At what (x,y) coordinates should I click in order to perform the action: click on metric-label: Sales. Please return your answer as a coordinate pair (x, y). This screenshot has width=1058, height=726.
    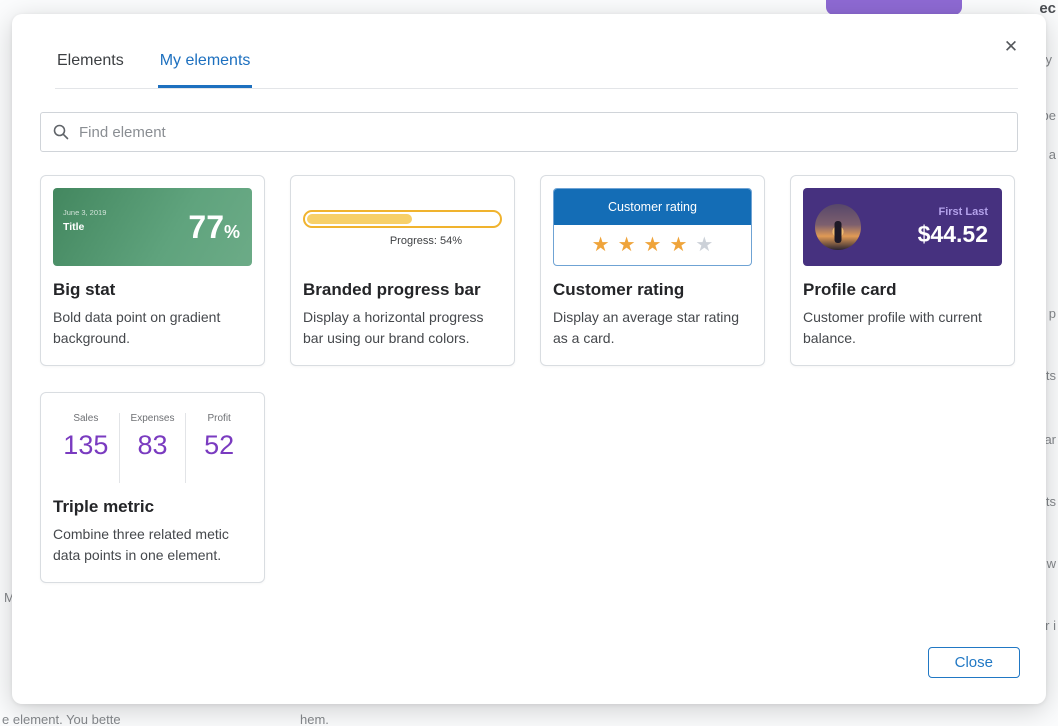
    Looking at the image, I should click on (86, 418).